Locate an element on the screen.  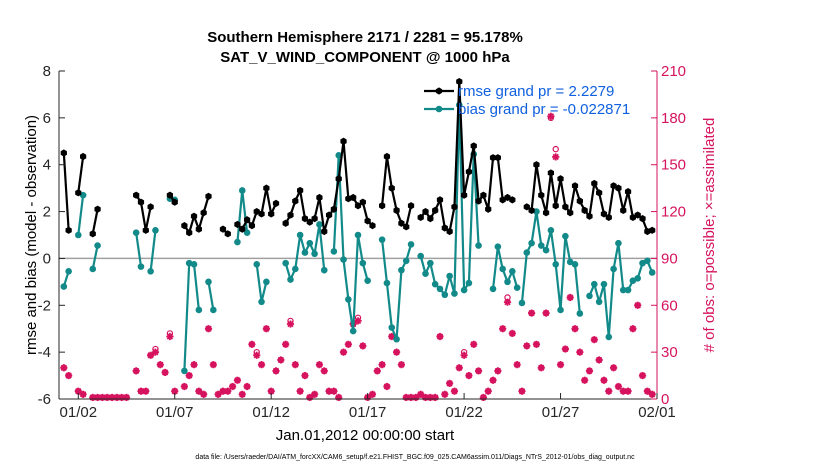
y-right-tick-label: 180 is located at coordinates (673, 118).